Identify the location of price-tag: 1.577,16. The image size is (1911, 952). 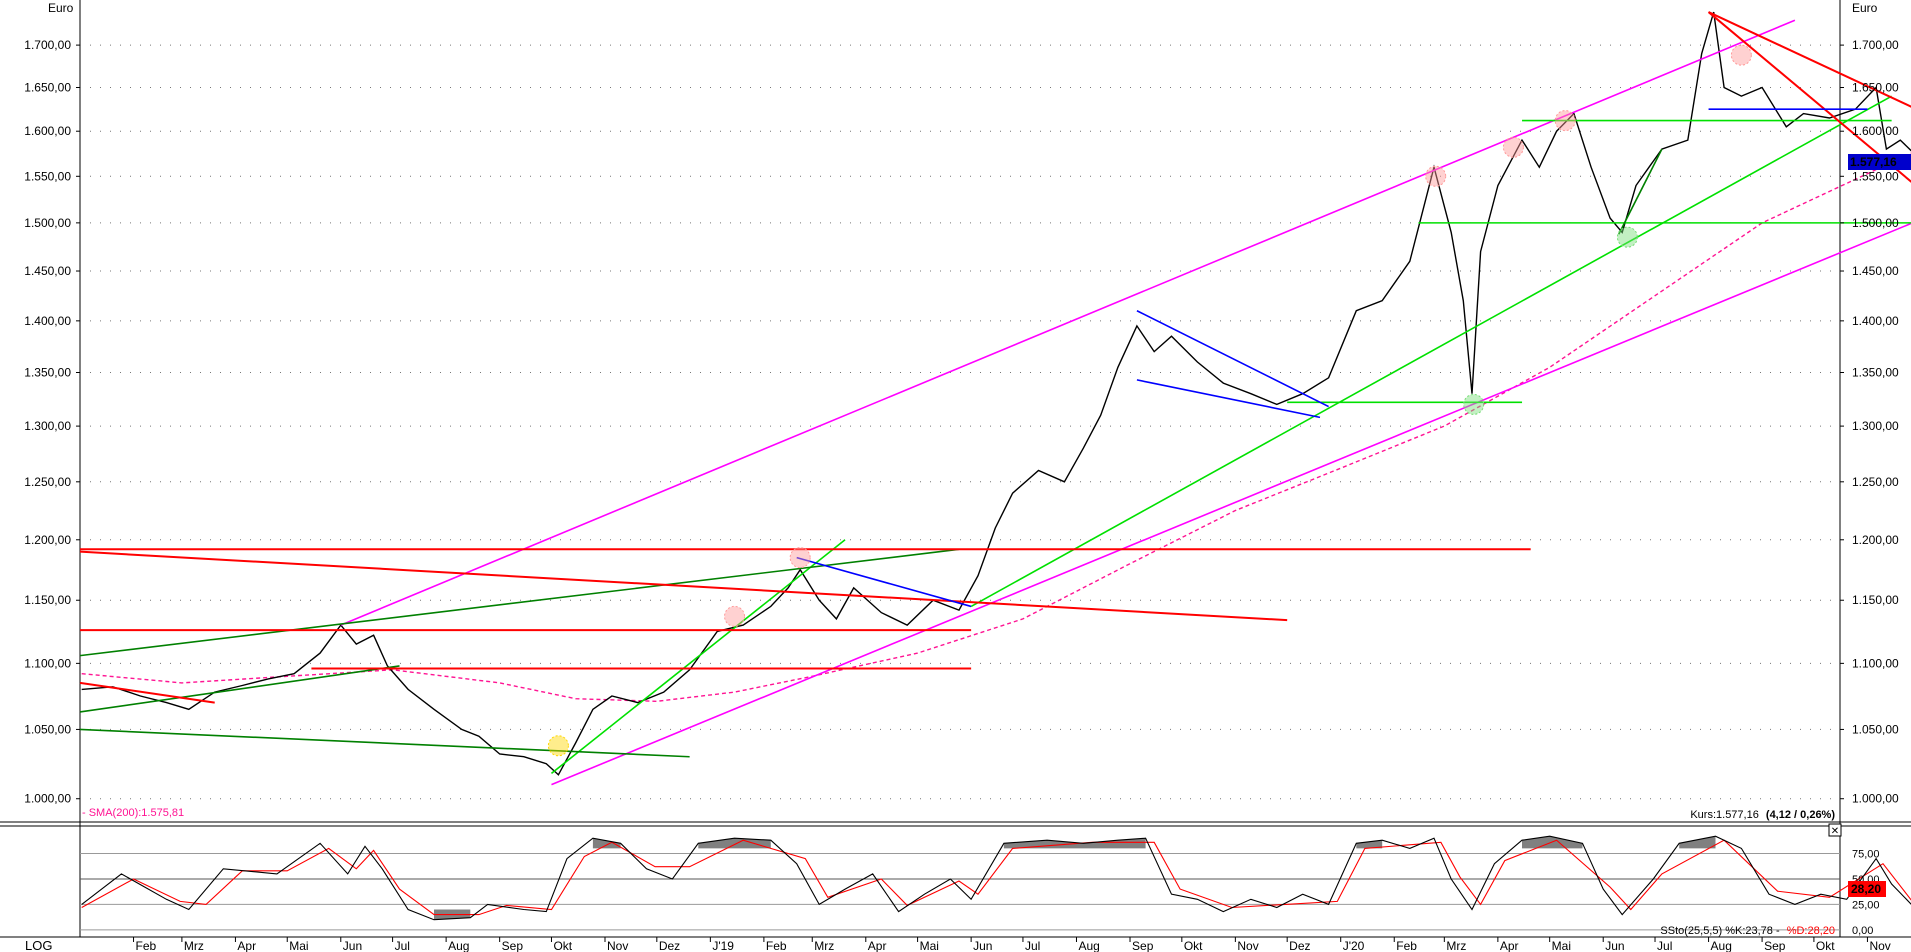
(1879, 162).